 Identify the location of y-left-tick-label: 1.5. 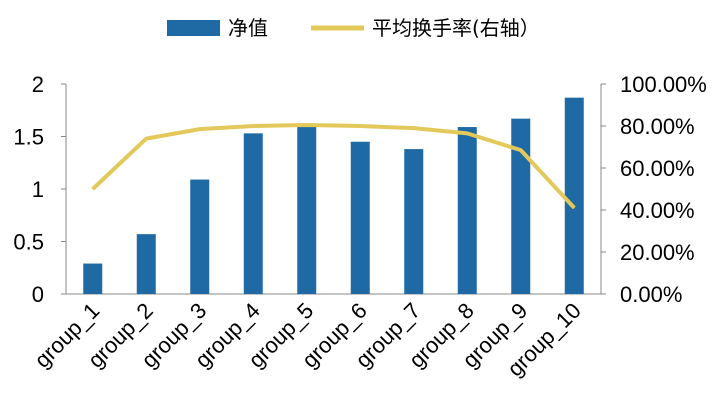
(28, 137).